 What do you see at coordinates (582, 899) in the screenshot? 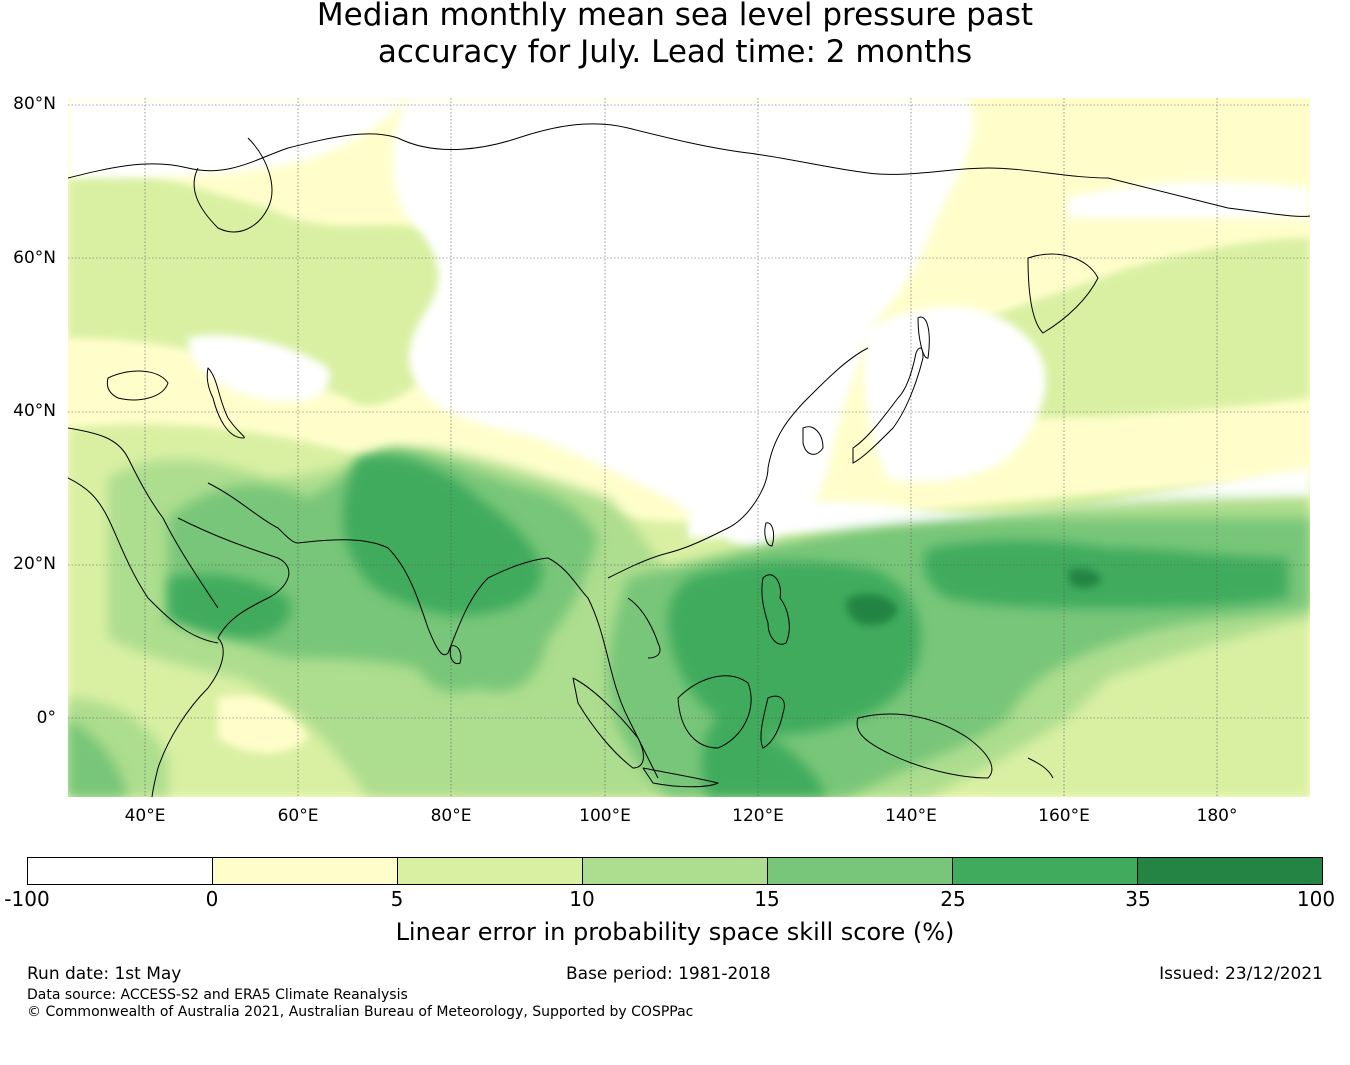
I see `colorbar-tick-label: 10` at bounding box center [582, 899].